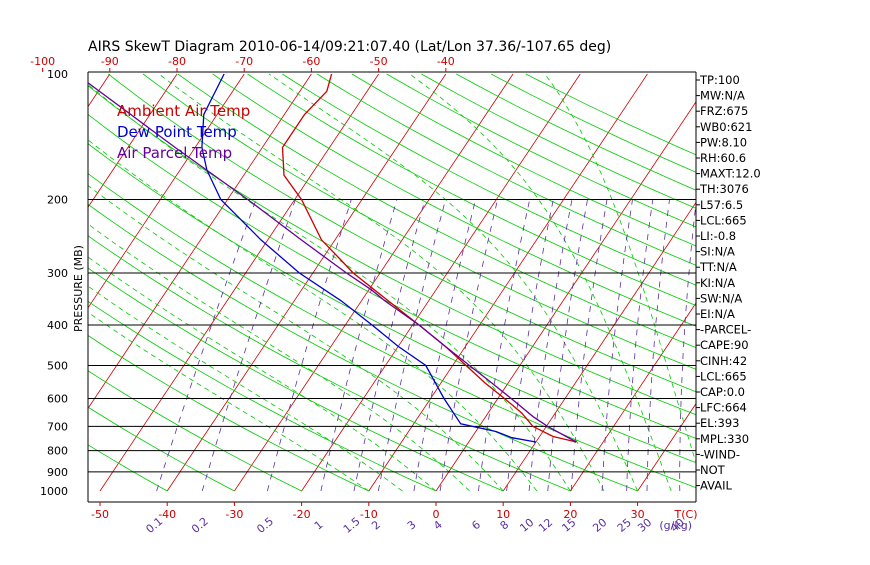  Describe the element at coordinates (726, 127) in the screenshot. I see `stat-item: WB0:621` at that location.